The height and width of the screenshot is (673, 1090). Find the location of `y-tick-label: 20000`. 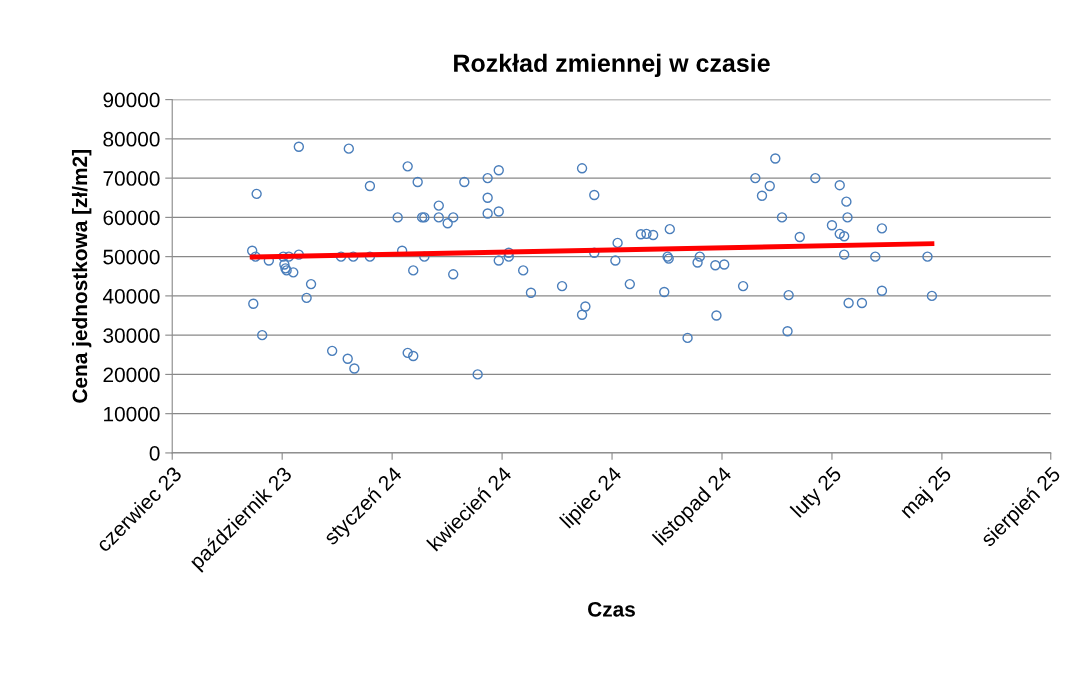

y-tick-label: 20000 is located at coordinates (131, 375).